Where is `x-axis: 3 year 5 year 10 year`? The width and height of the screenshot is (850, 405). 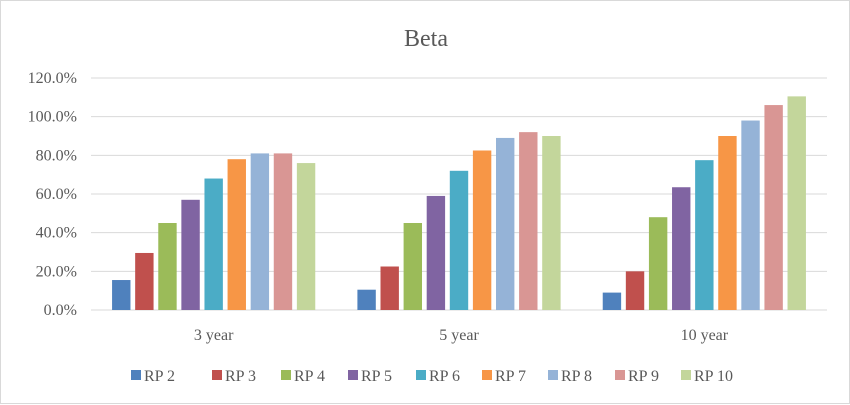 x-axis: 3 year 5 year 10 year is located at coordinates (461, 335).